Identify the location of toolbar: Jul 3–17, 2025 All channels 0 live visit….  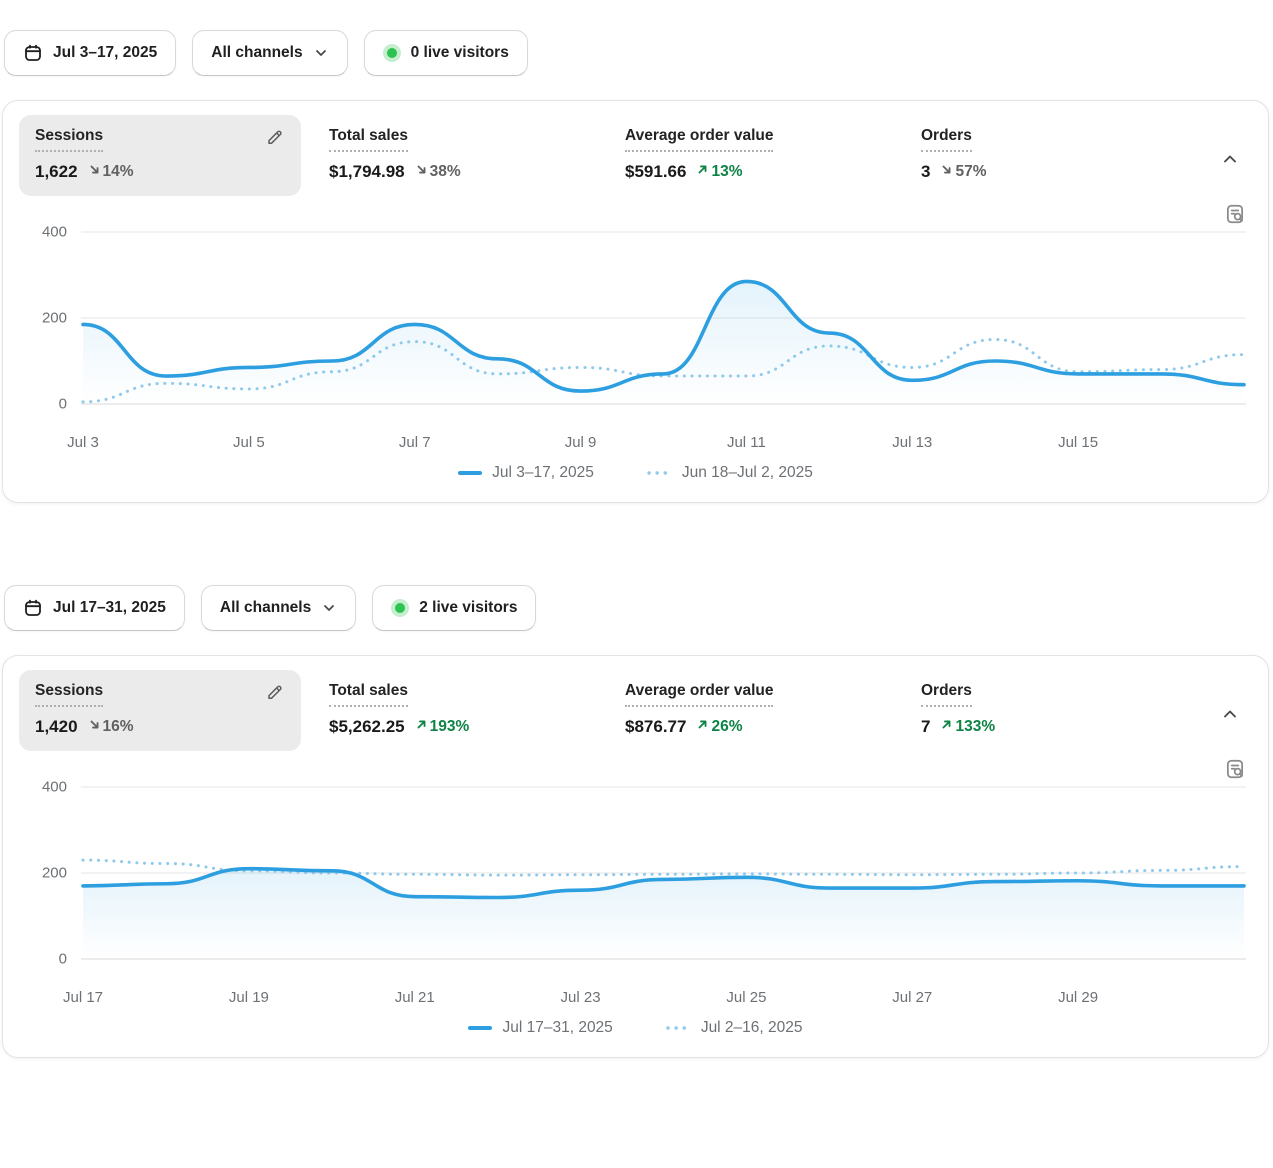
(635, 53).